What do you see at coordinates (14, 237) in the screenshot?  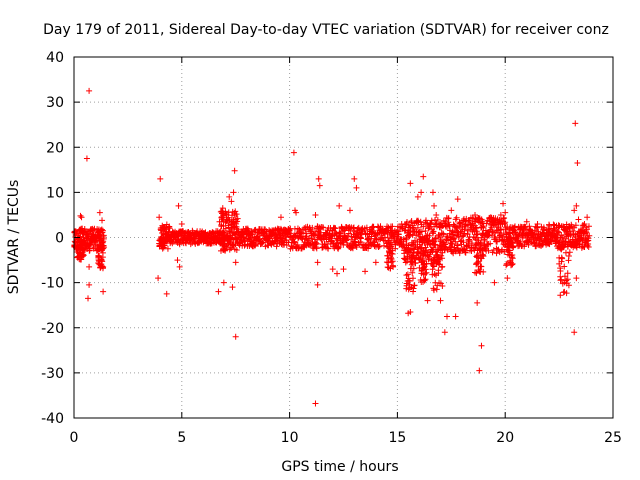 I see `y-axis-label: SDTVAR / TECUs` at bounding box center [14, 237].